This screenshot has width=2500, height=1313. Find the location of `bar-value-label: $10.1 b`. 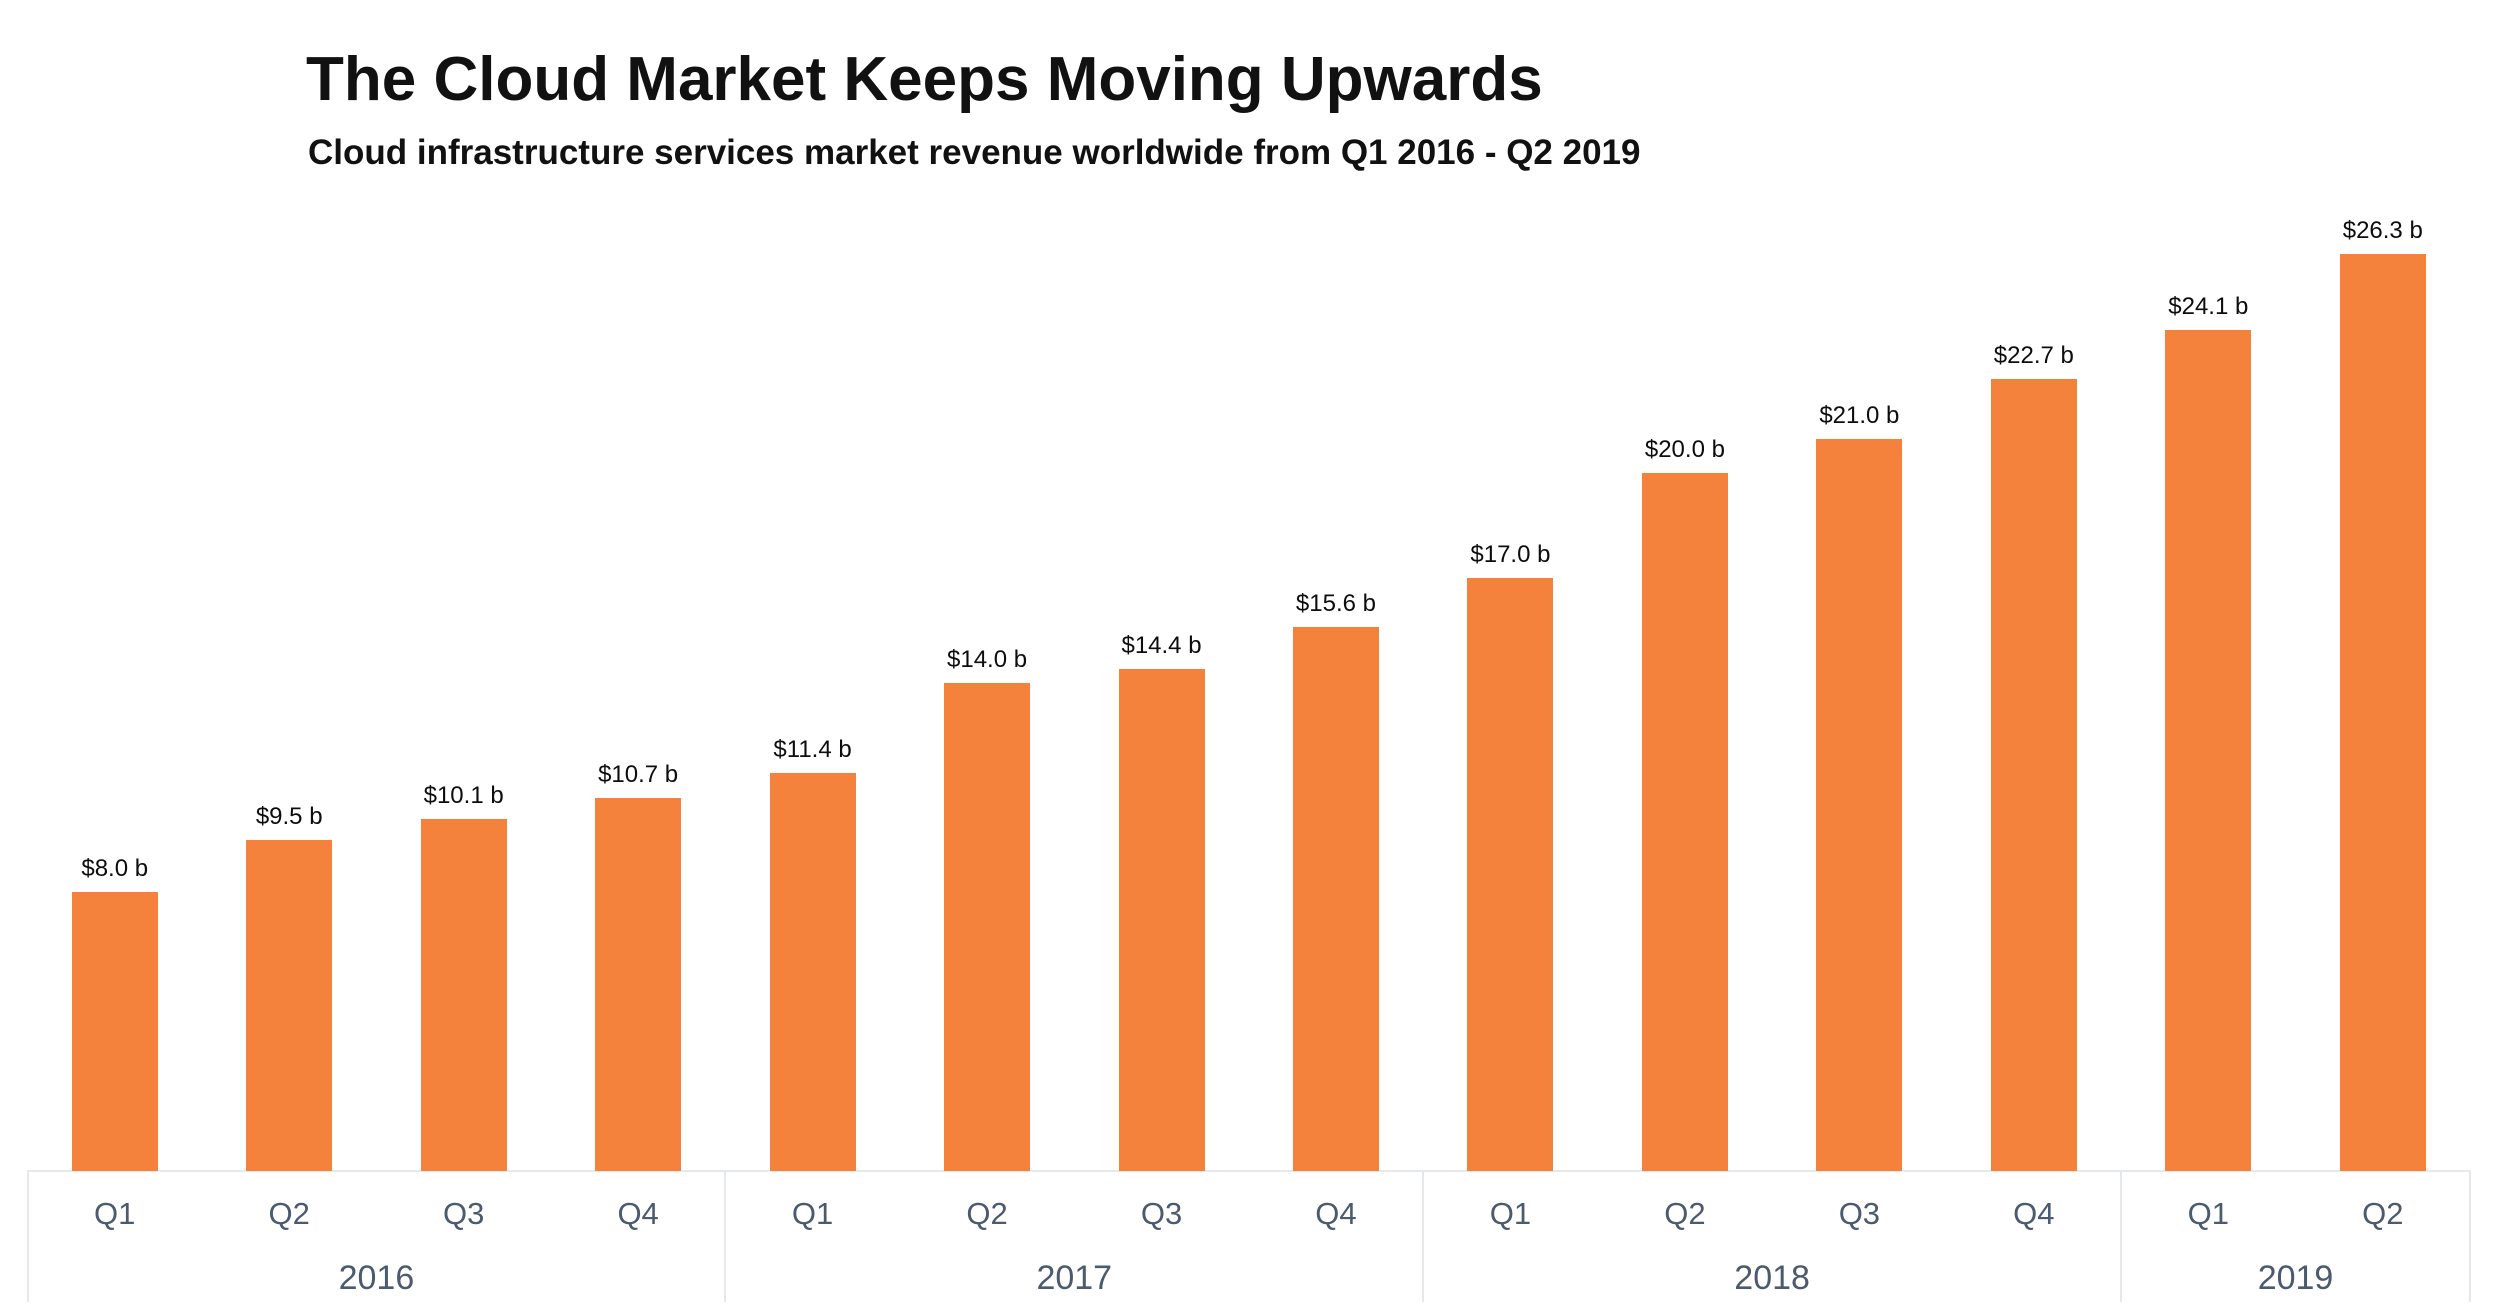

bar-value-label: $10.1 b is located at coordinates (463, 795).